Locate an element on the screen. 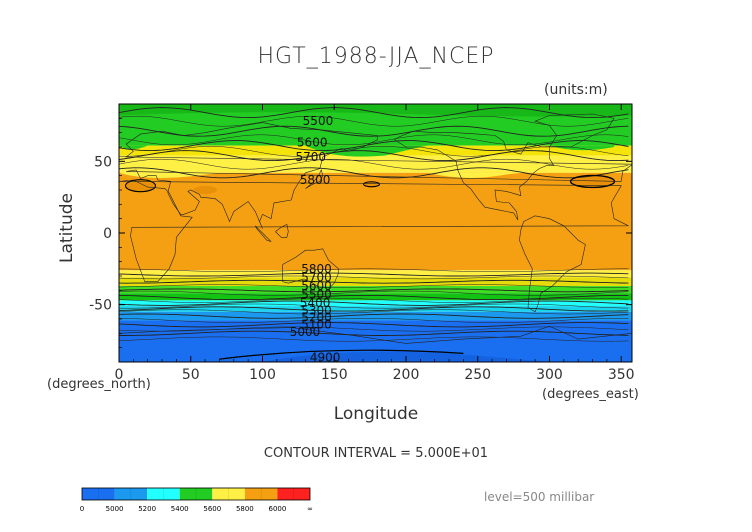 The image size is (752, 532). contour-label-5: 5700 is located at coordinates (316, 277).